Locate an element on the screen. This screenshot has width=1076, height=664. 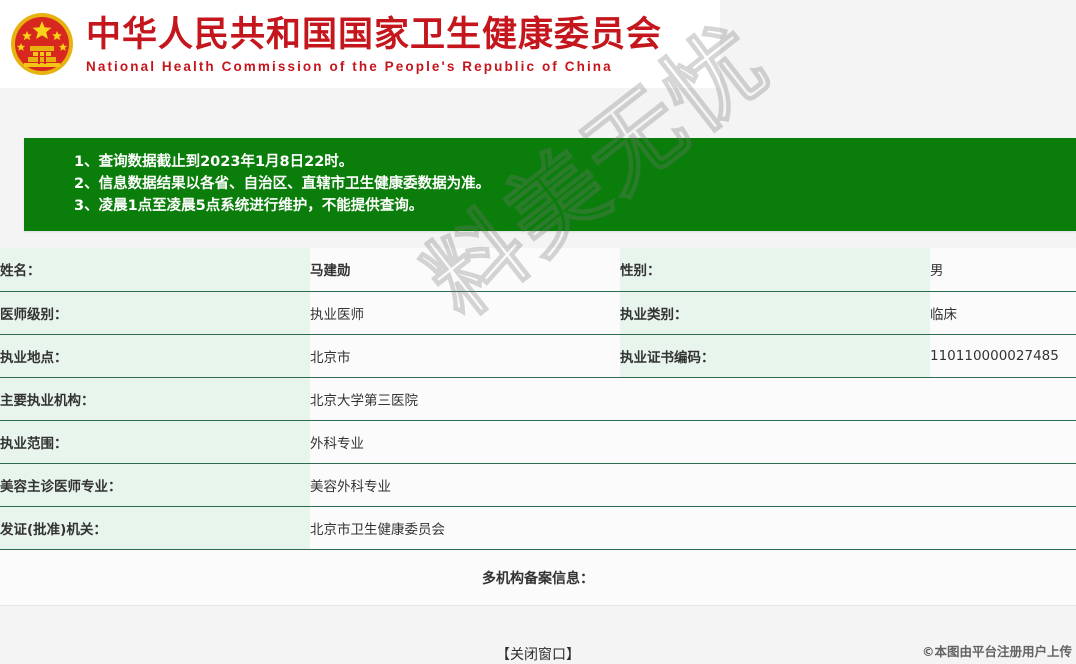
label-gender: 性别： is located at coordinates (775, 270).